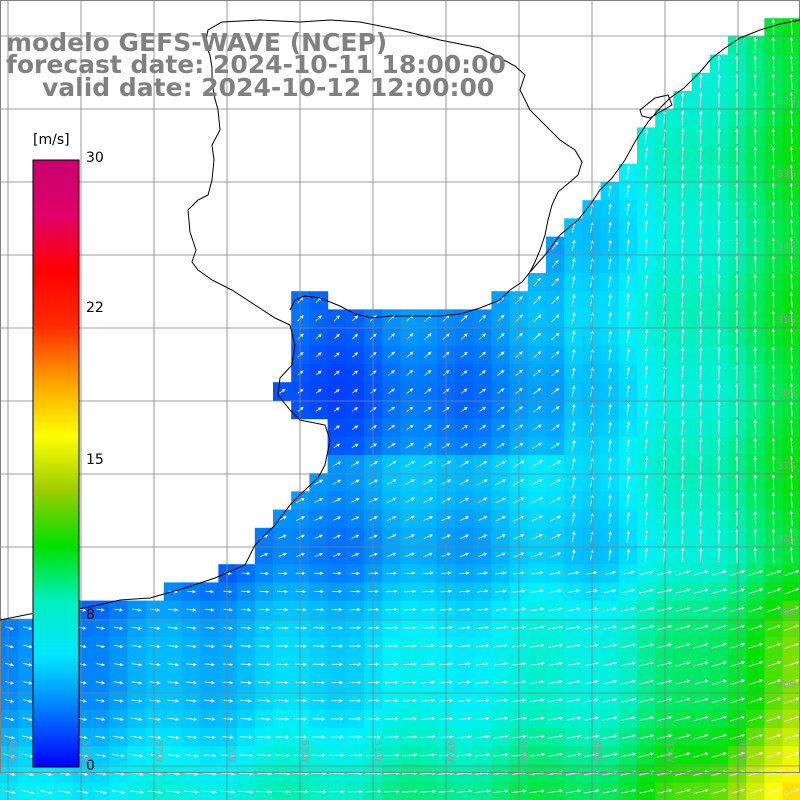 This screenshot has width=800, height=800. Describe the element at coordinates (231, 751) in the screenshot. I see `longitude-label: 55W` at that location.